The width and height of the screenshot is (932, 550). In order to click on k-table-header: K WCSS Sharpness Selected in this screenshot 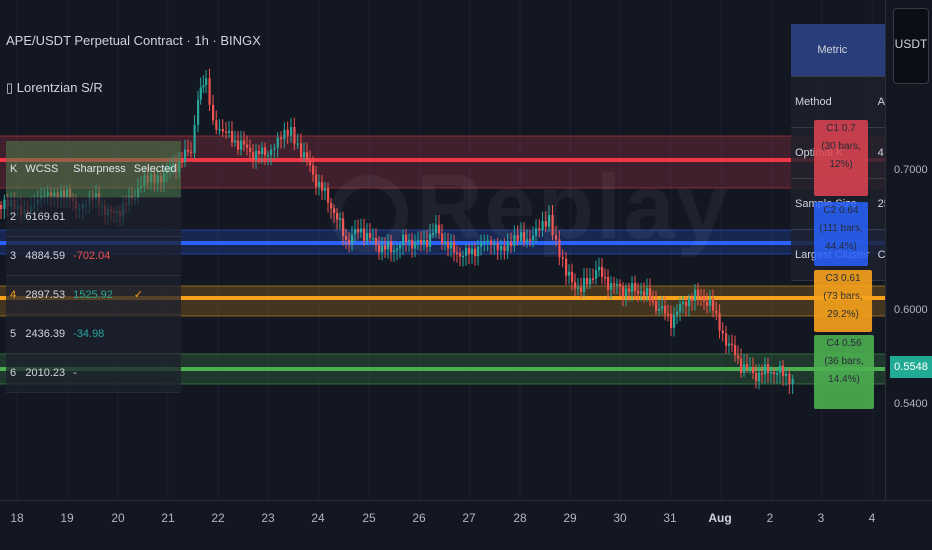, I will do `click(93, 169)`.